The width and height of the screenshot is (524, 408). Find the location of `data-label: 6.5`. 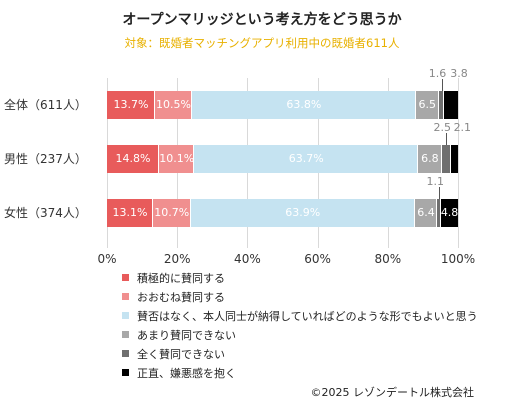

data-label: 6.5 is located at coordinates (427, 104).